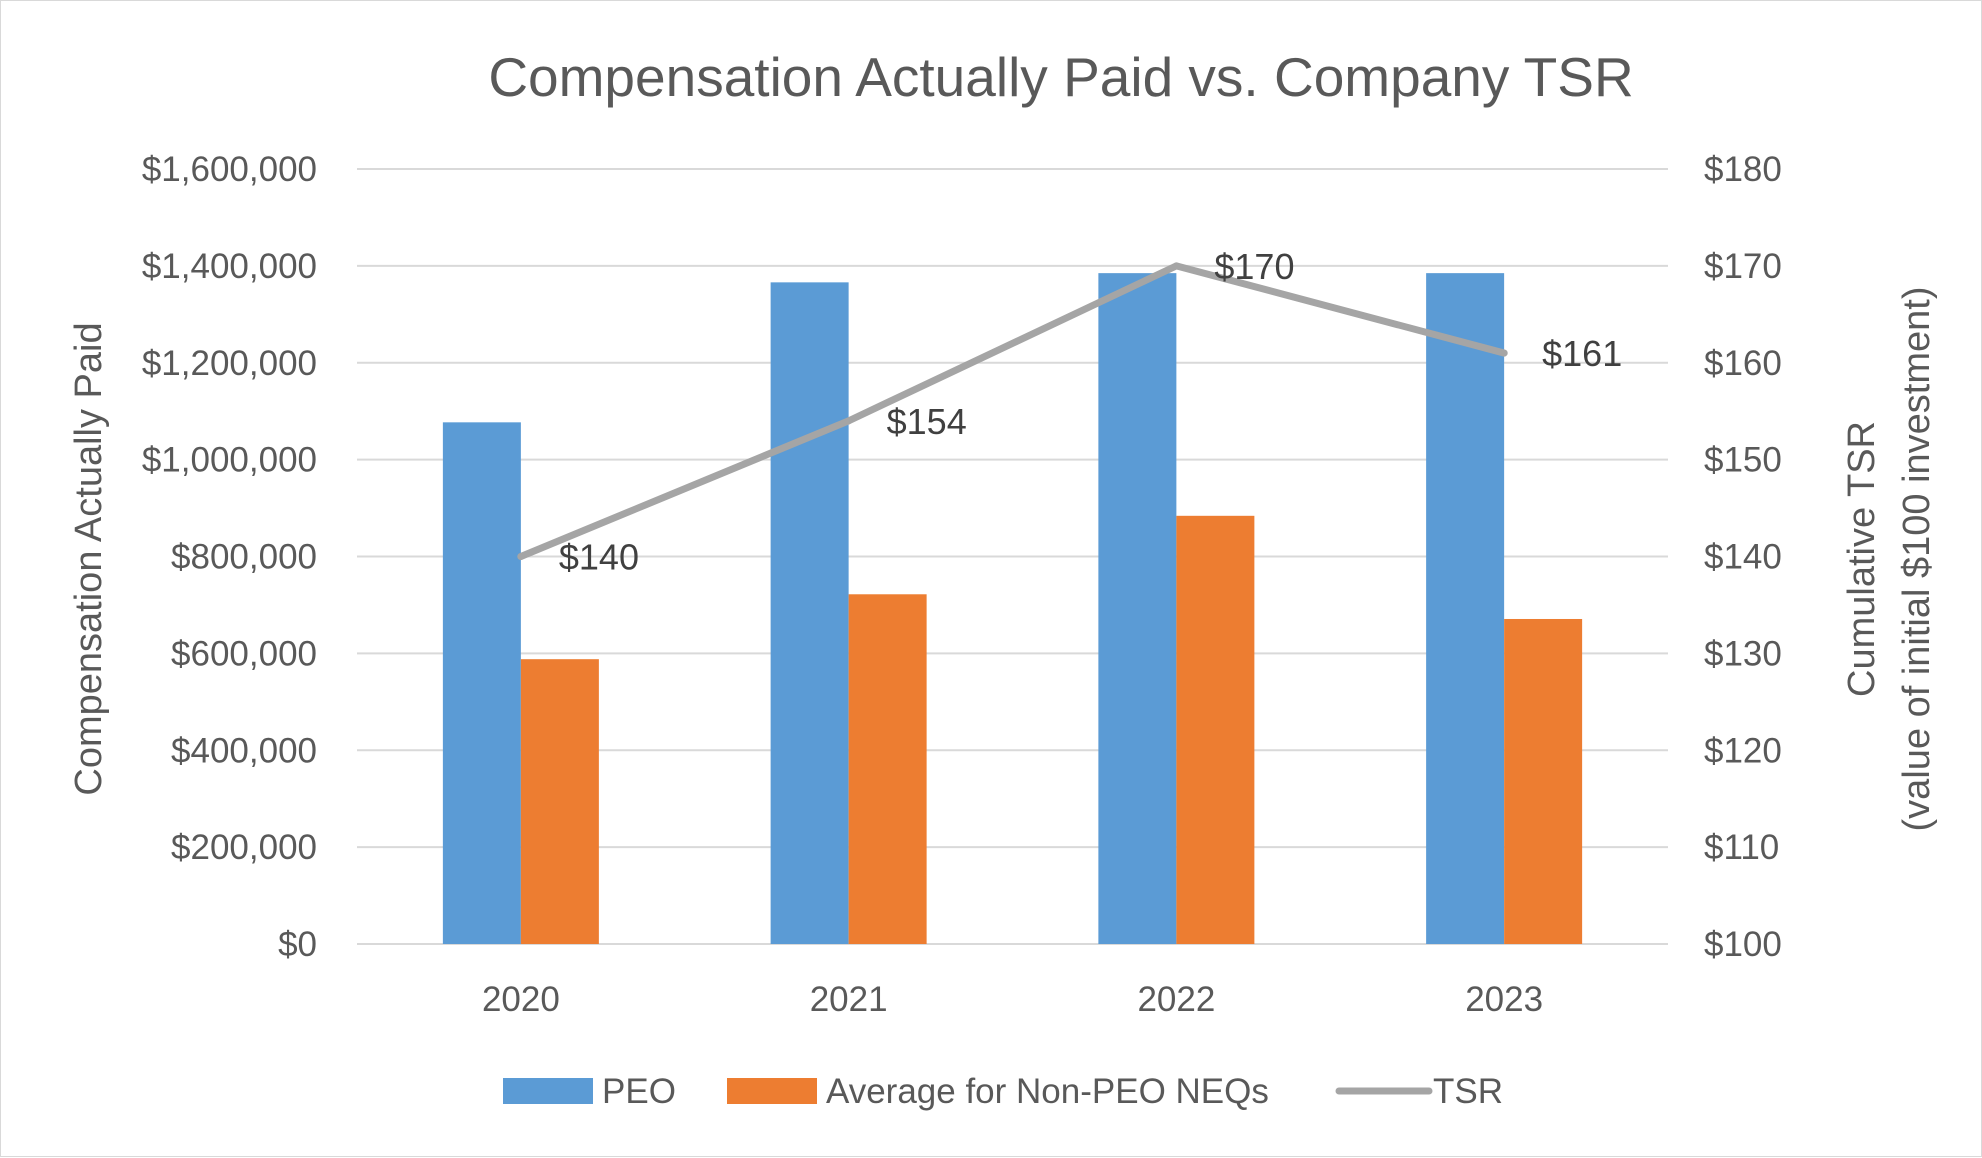  I want to click on right-tick-label: $150, so click(1743, 460).